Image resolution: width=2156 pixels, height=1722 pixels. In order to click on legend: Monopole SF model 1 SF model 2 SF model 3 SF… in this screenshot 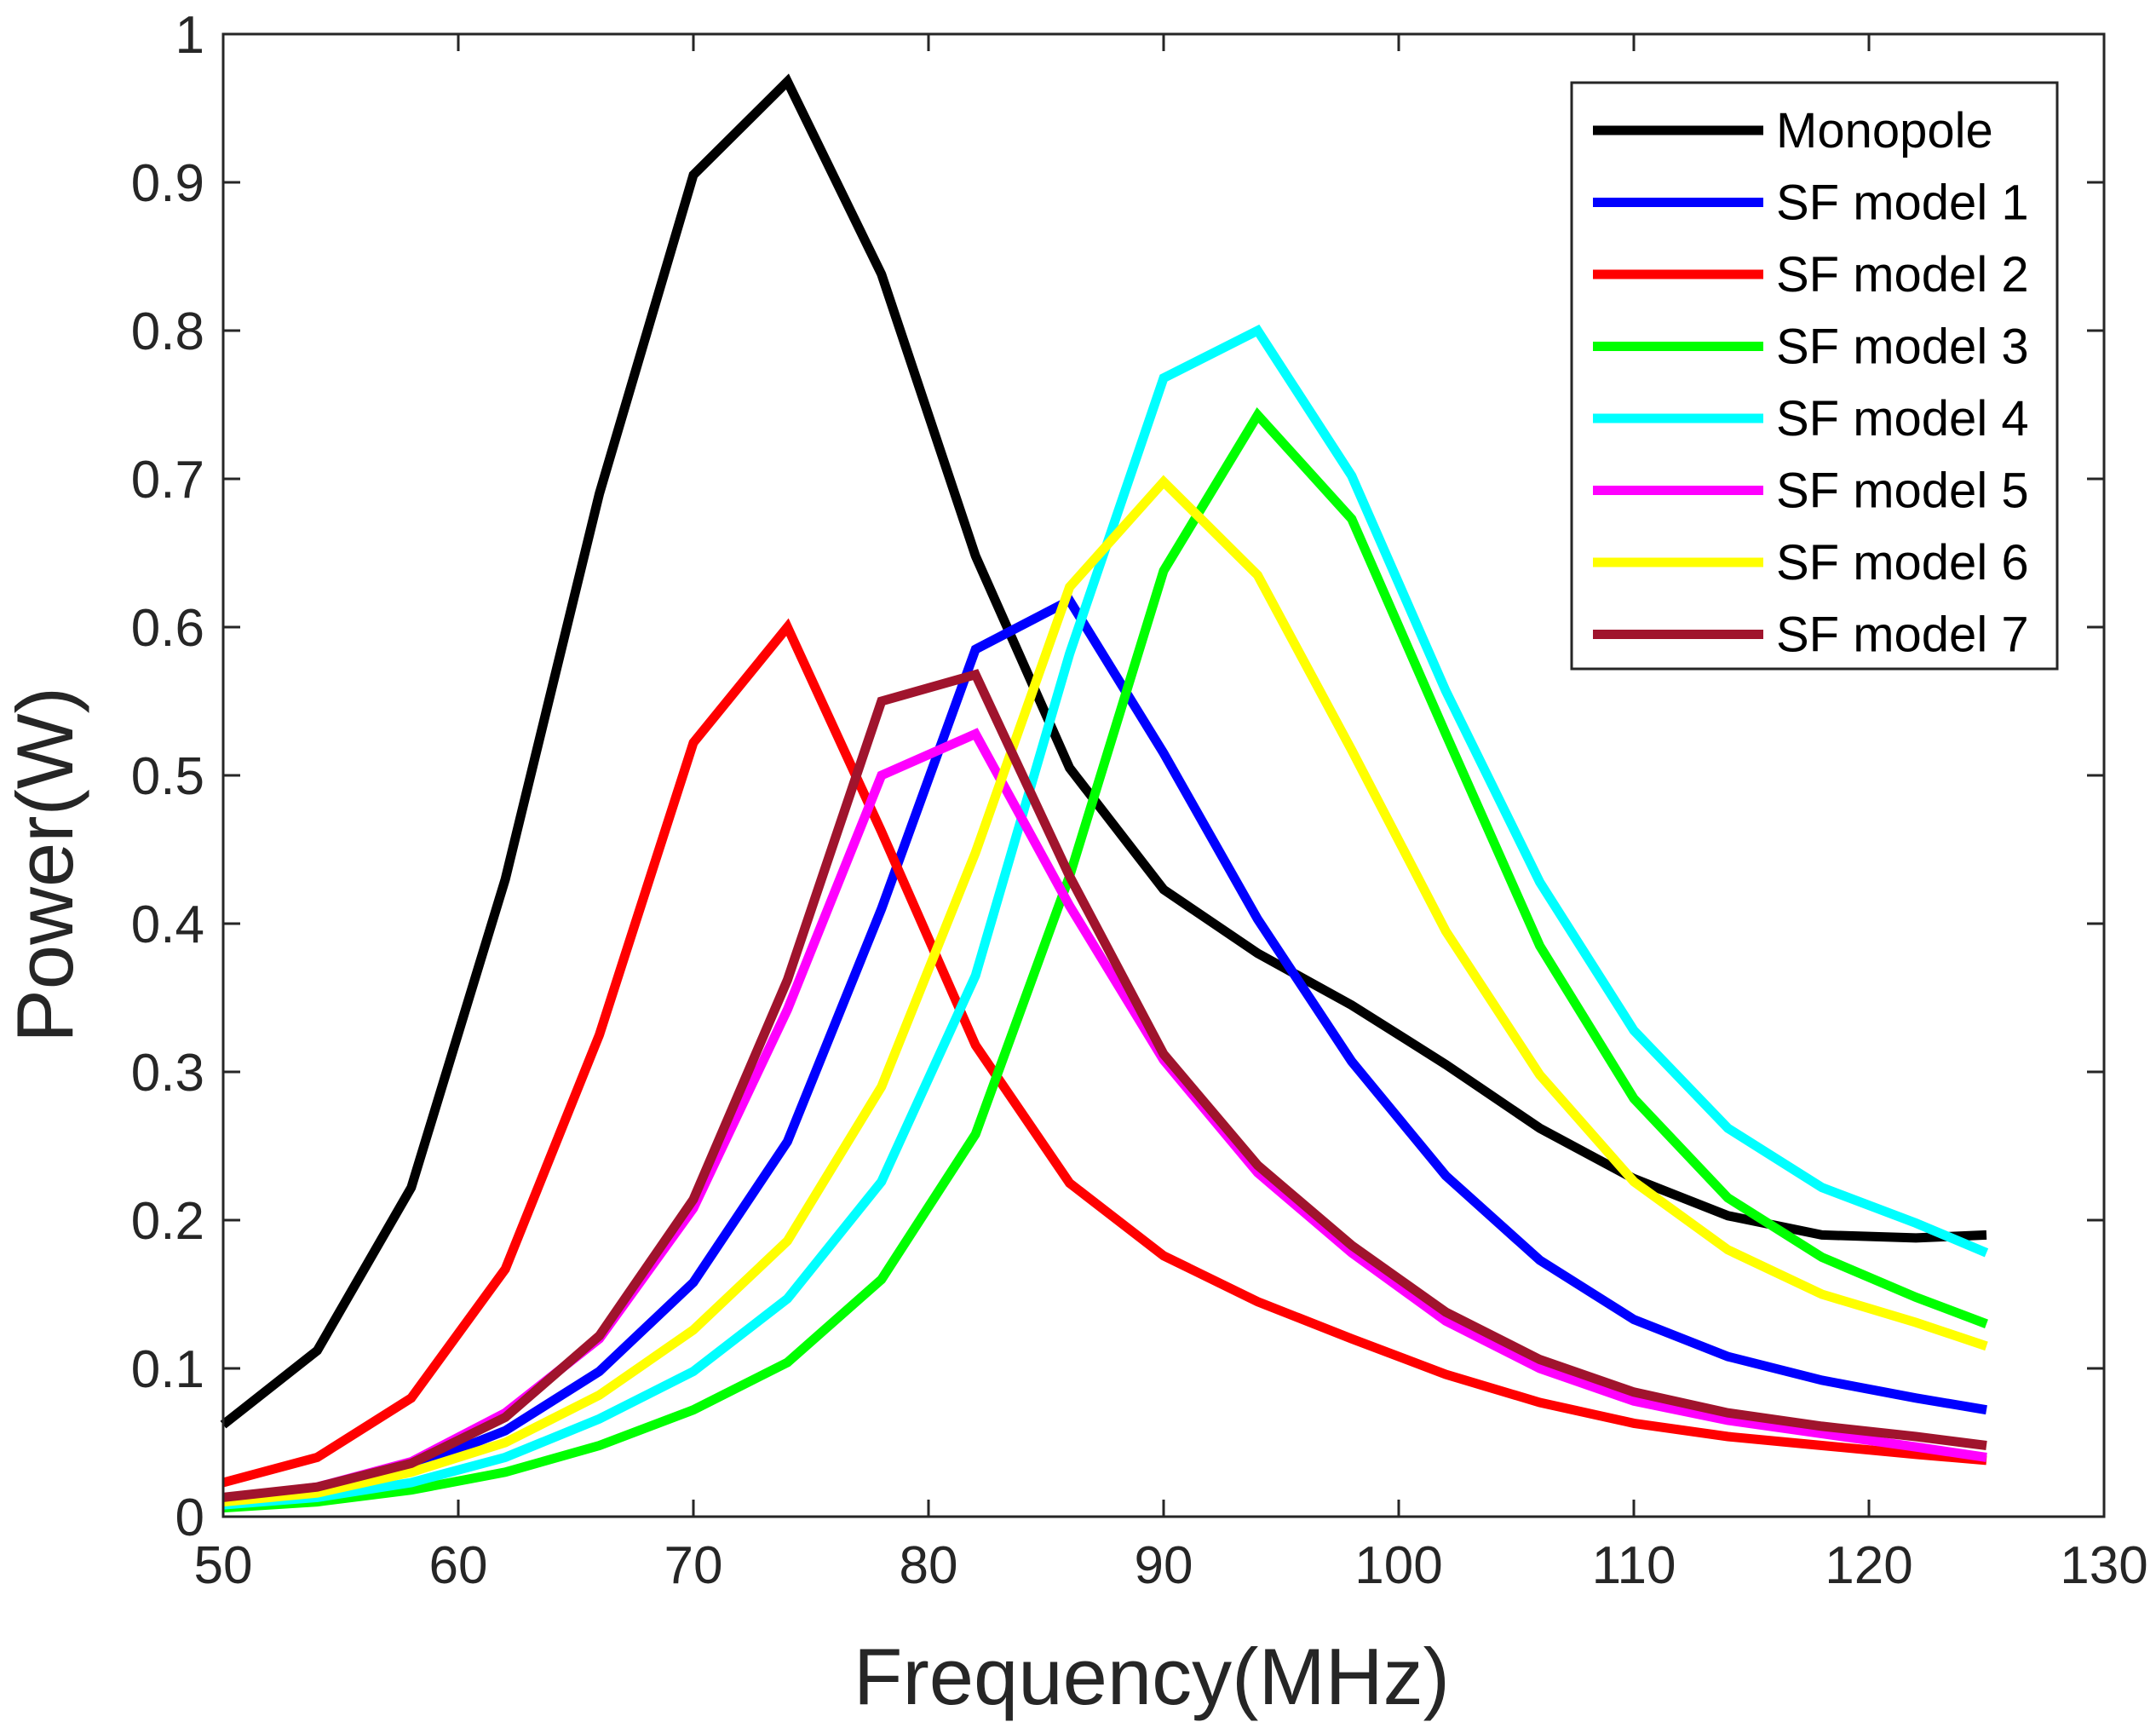, I will do `click(1814, 376)`.